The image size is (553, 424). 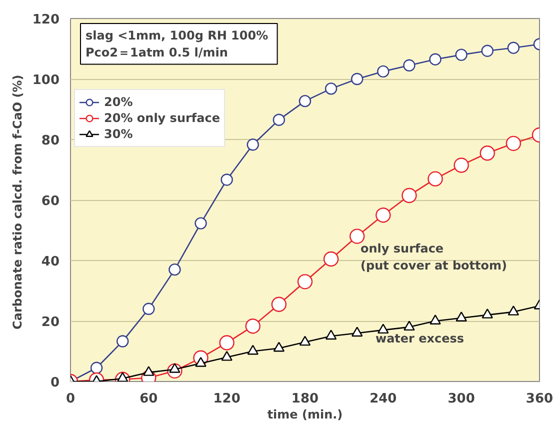 What do you see at coordinates (226, 399) in the screenshot?
I see `x-tick-label: 120` at bounding box center [226, 399].